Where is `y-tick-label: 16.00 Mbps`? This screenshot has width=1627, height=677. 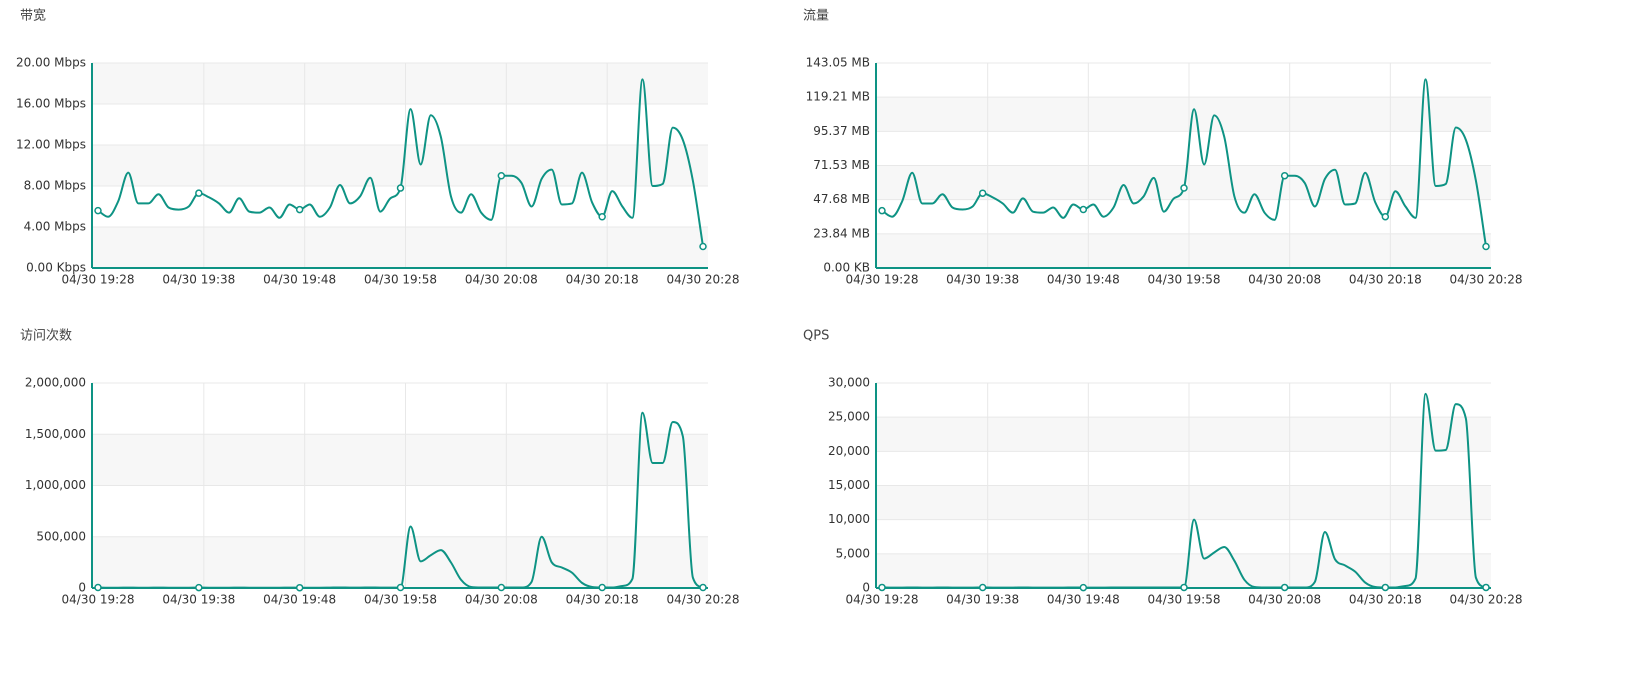
y-tick-label: 16.00 Mbps is located at coordinates (51, 104).